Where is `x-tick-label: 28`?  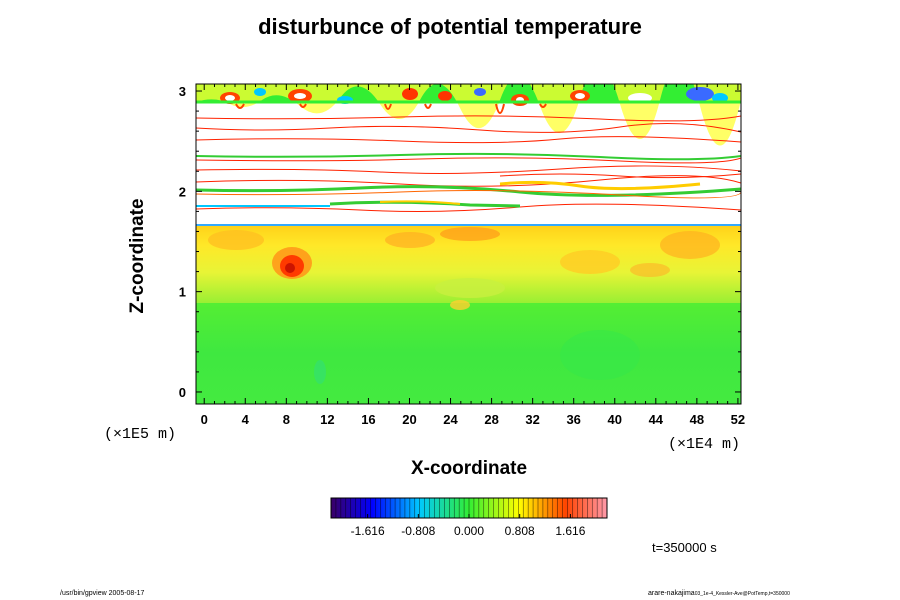
x-tick-label: 28 is located at coordinates (491, 419).